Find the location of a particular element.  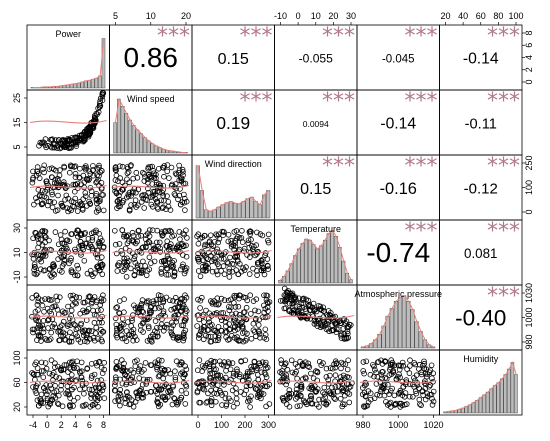

tick-label: 20 is located at coordinates (186, 16).